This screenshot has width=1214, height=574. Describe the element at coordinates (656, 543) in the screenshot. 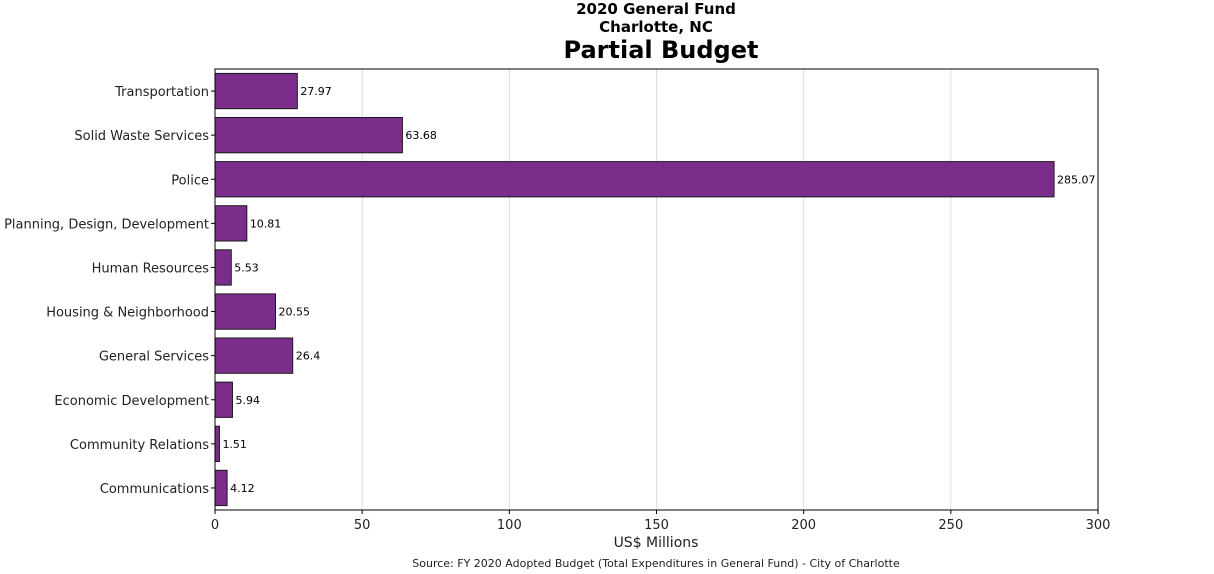

I see `x-axis-label: US$ Millions` at that location.